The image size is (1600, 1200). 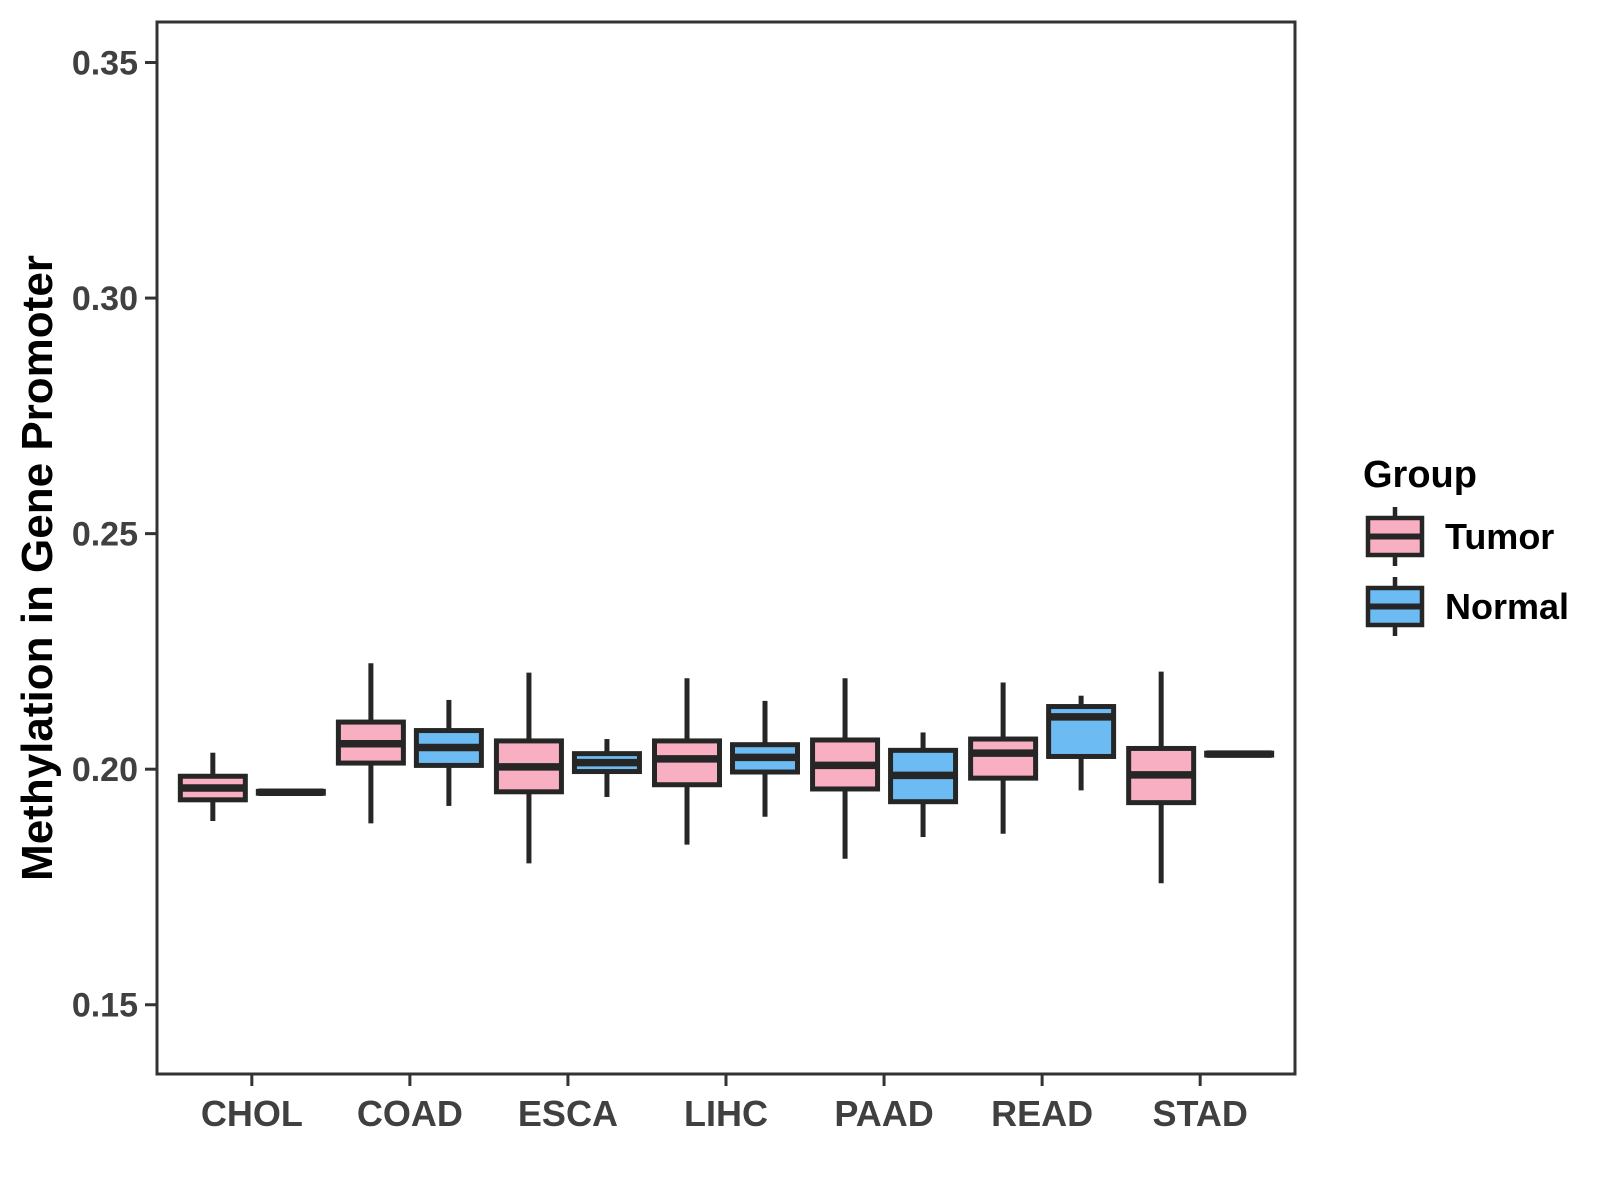 I want to click on boxplot-READ-Normal, so click(x=1081, y=743).